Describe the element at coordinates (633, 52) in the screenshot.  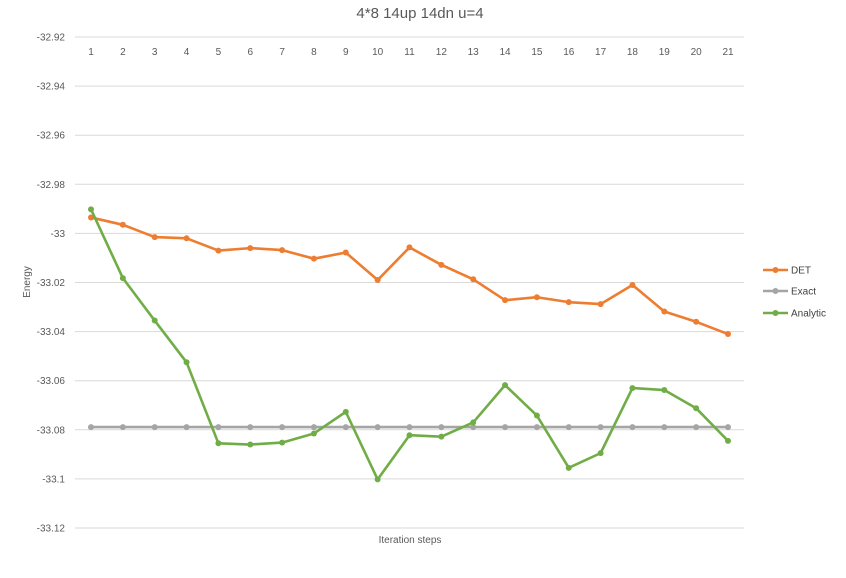
I see `x-tick-label: 18` at that location.